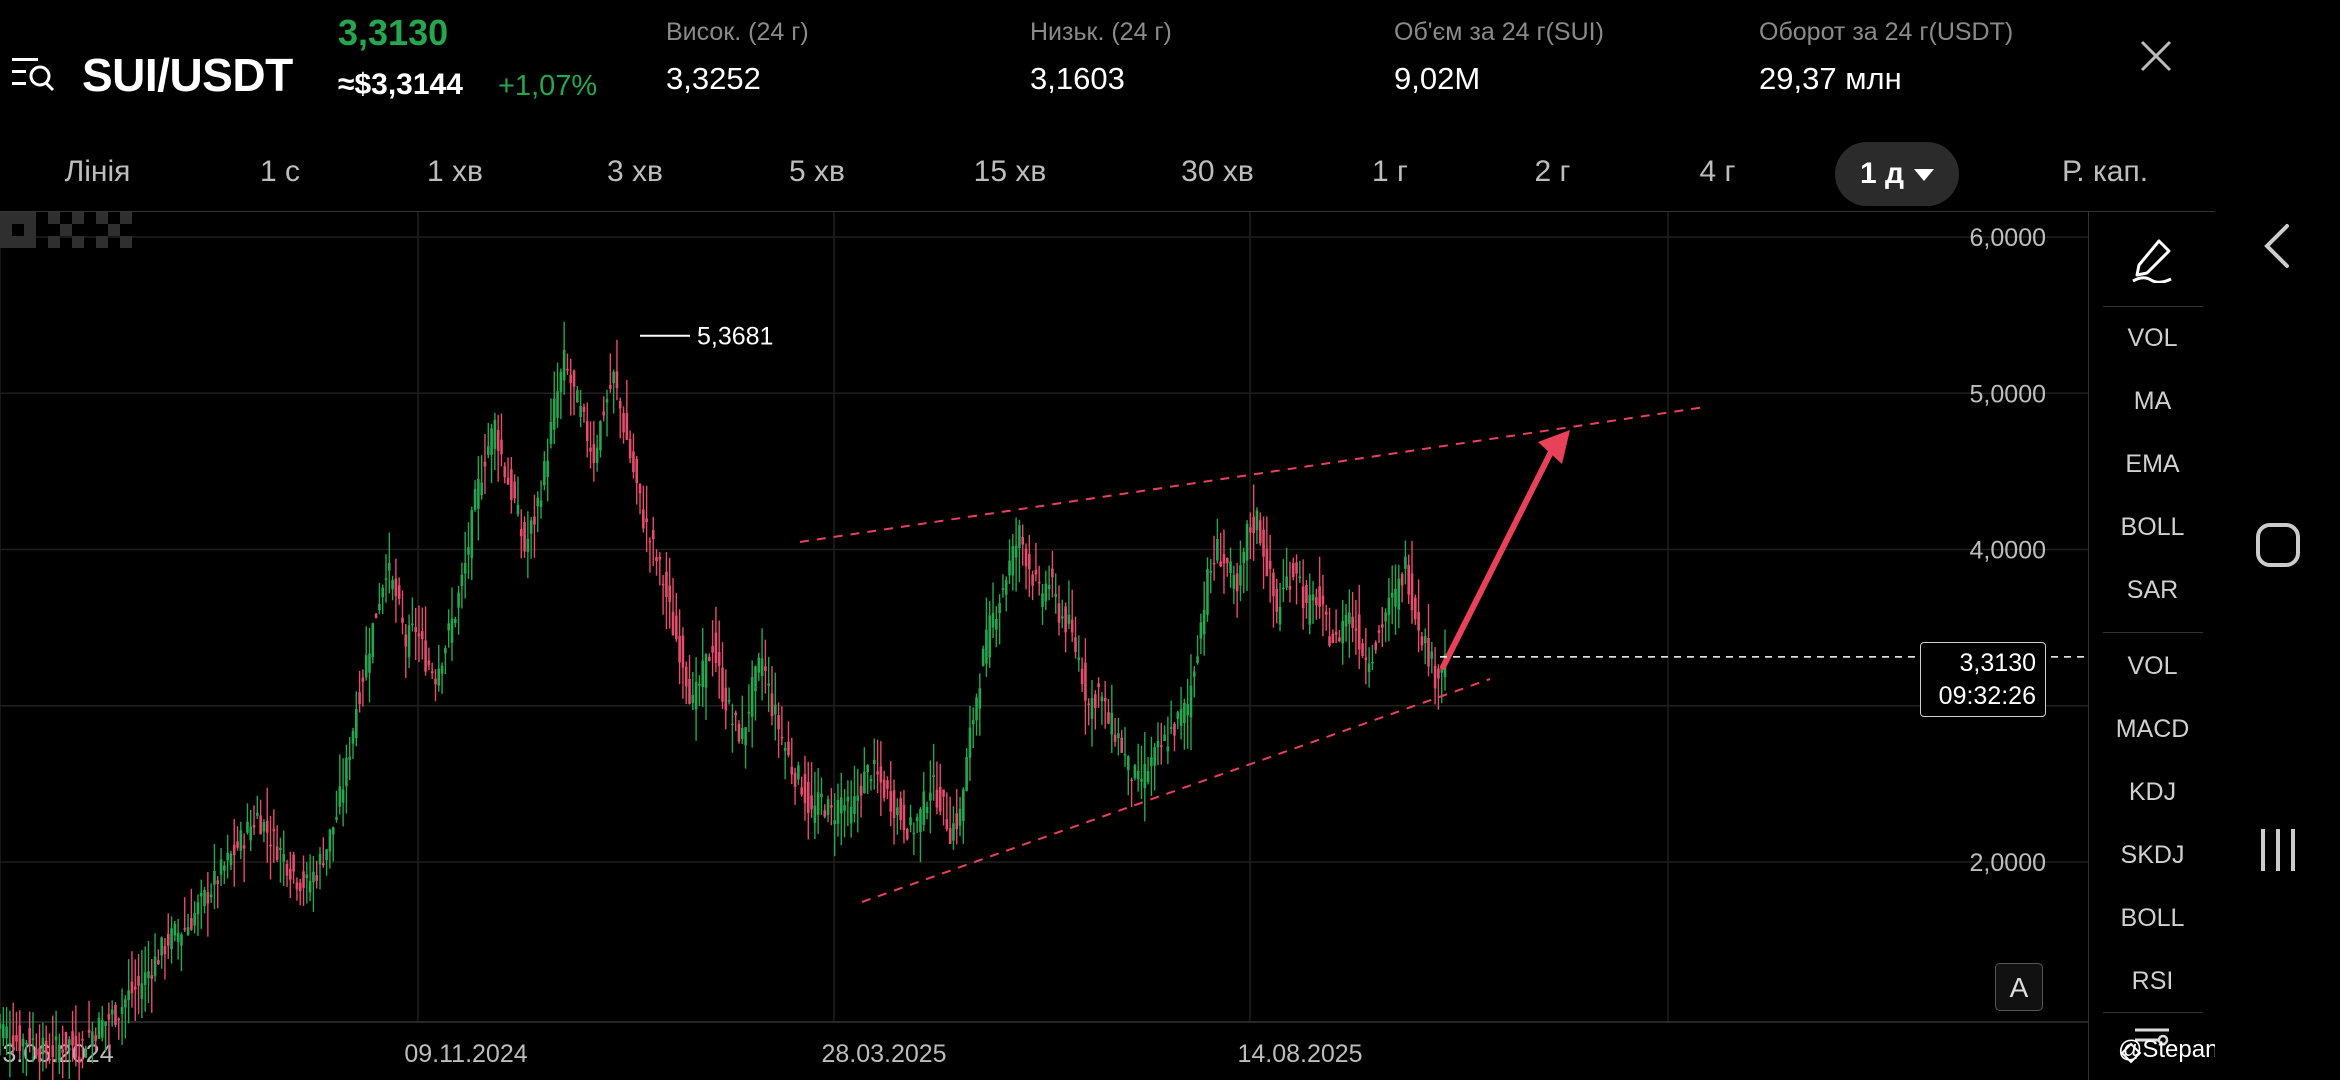 This screenshot has width=2340, height=1080. What do you see at coordinates (635, 171) in the screenshot?
I see `tab-3m: 3 хв` at bounding box center [635, 171].